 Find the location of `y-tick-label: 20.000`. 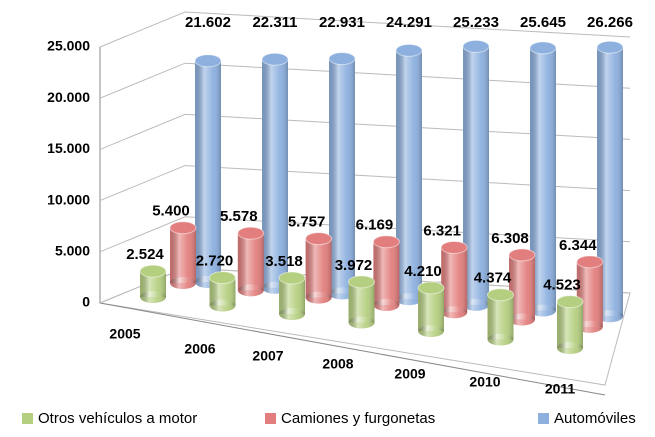

y-tick-label: 20.000 is located at coordinates (68, 97).